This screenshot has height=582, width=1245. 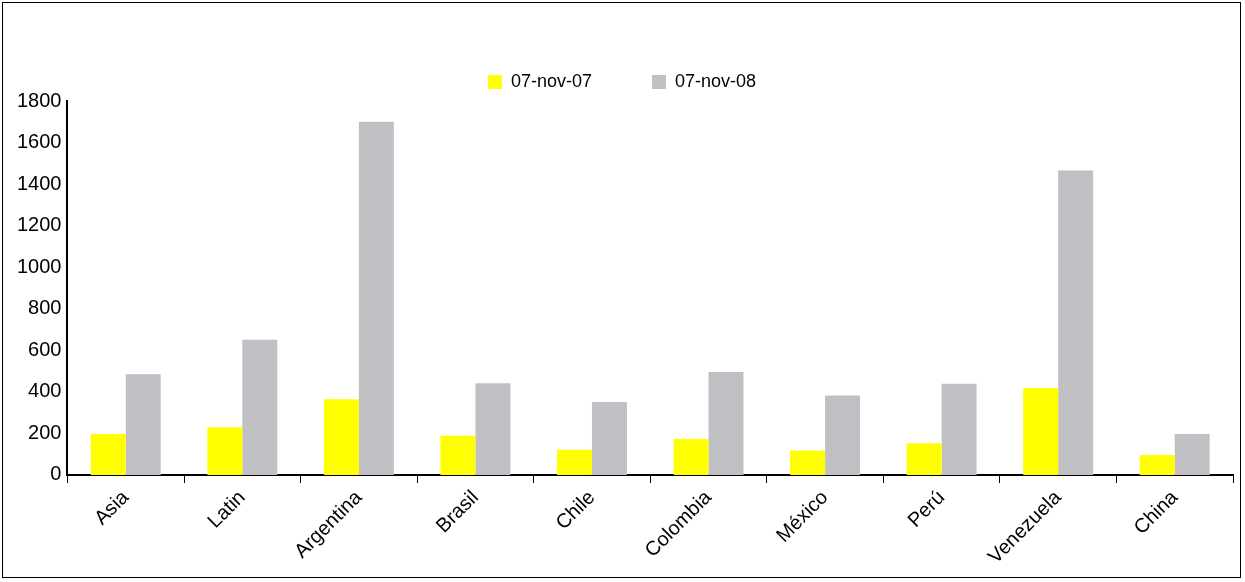 I want to click on x-tick-label: Asia, so click(x=111, y=507).